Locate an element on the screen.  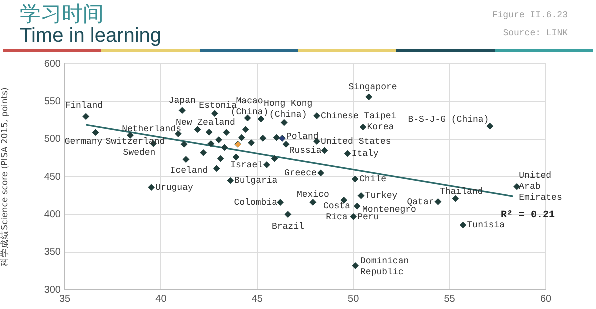
x-tick-label: 45 is located at coordinates (258, 299).